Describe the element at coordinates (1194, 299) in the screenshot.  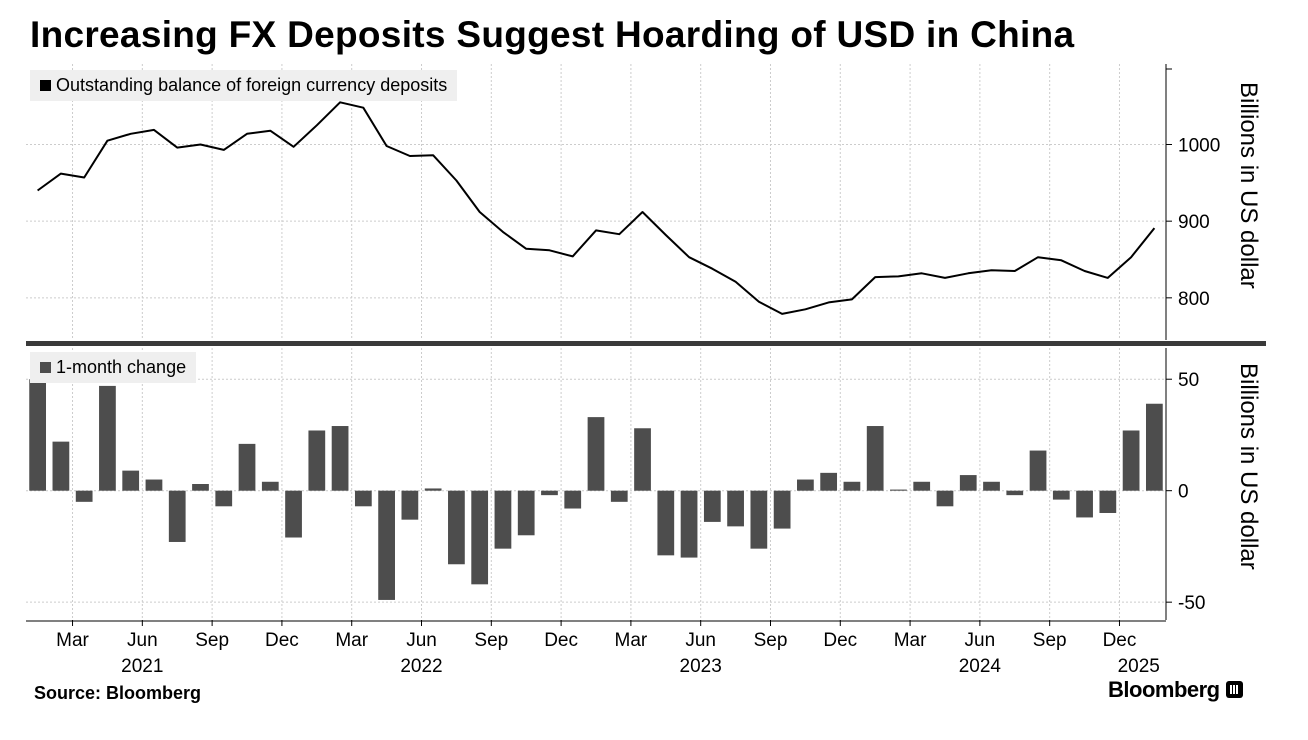
I see `top-y-tick-label: 800` at that location.